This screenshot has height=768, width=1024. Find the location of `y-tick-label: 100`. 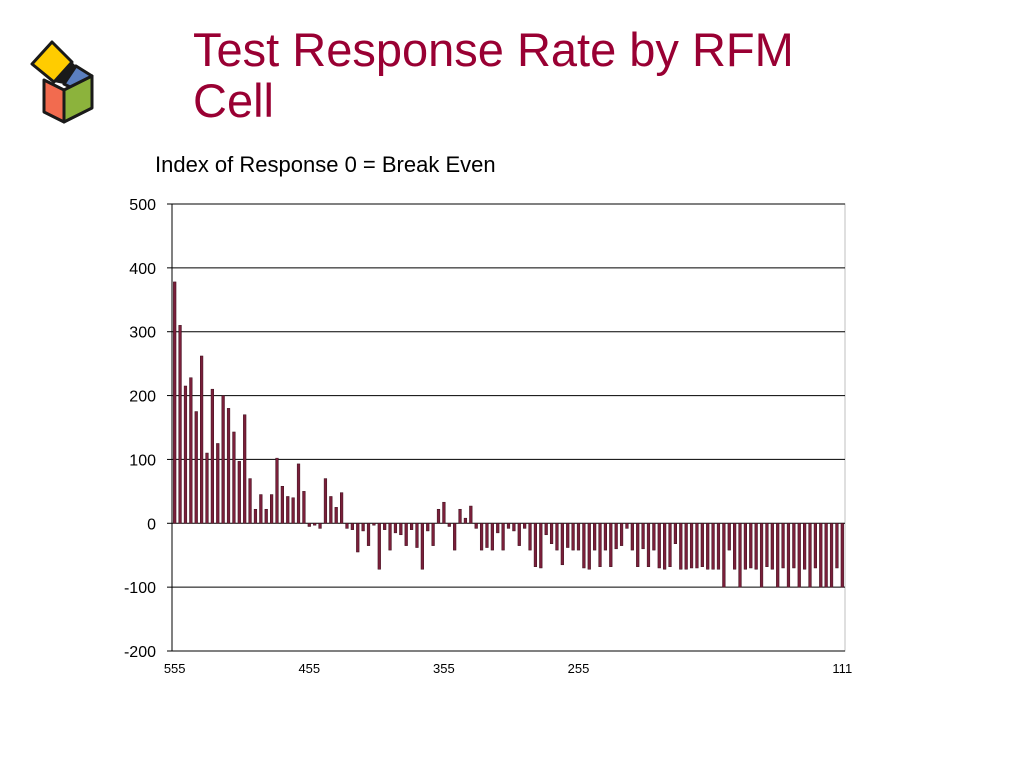

y-tick-label: 100 is located at coordinates (142, 460).